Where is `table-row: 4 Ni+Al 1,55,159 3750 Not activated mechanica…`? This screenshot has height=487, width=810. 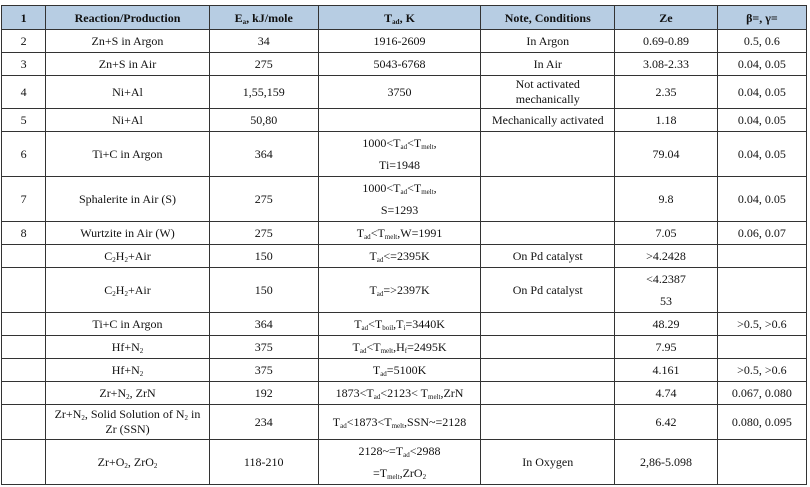 table-row: 4 Ni+Al 1,55,159 3750 Not activated mechanica… is located at coordinates (404, 92).